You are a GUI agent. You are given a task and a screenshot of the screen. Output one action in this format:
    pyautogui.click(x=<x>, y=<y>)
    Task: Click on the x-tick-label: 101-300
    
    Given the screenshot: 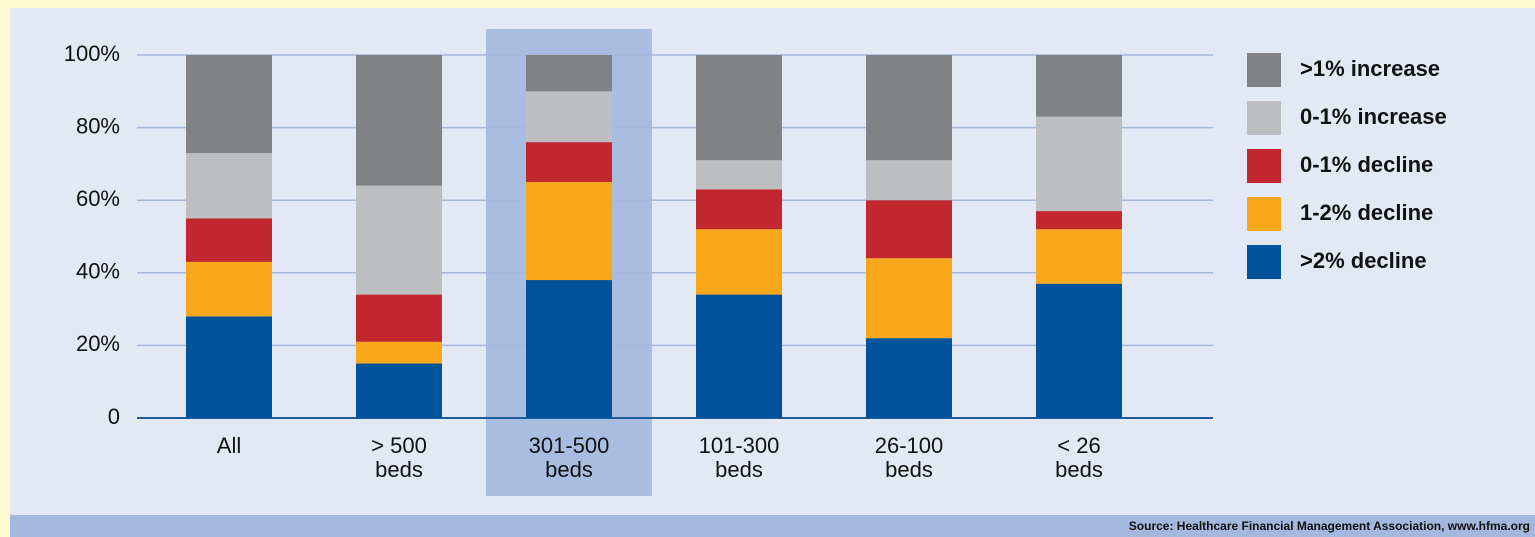 What is the action you would take?
    pyautogui.click(x=739, y=445)
    